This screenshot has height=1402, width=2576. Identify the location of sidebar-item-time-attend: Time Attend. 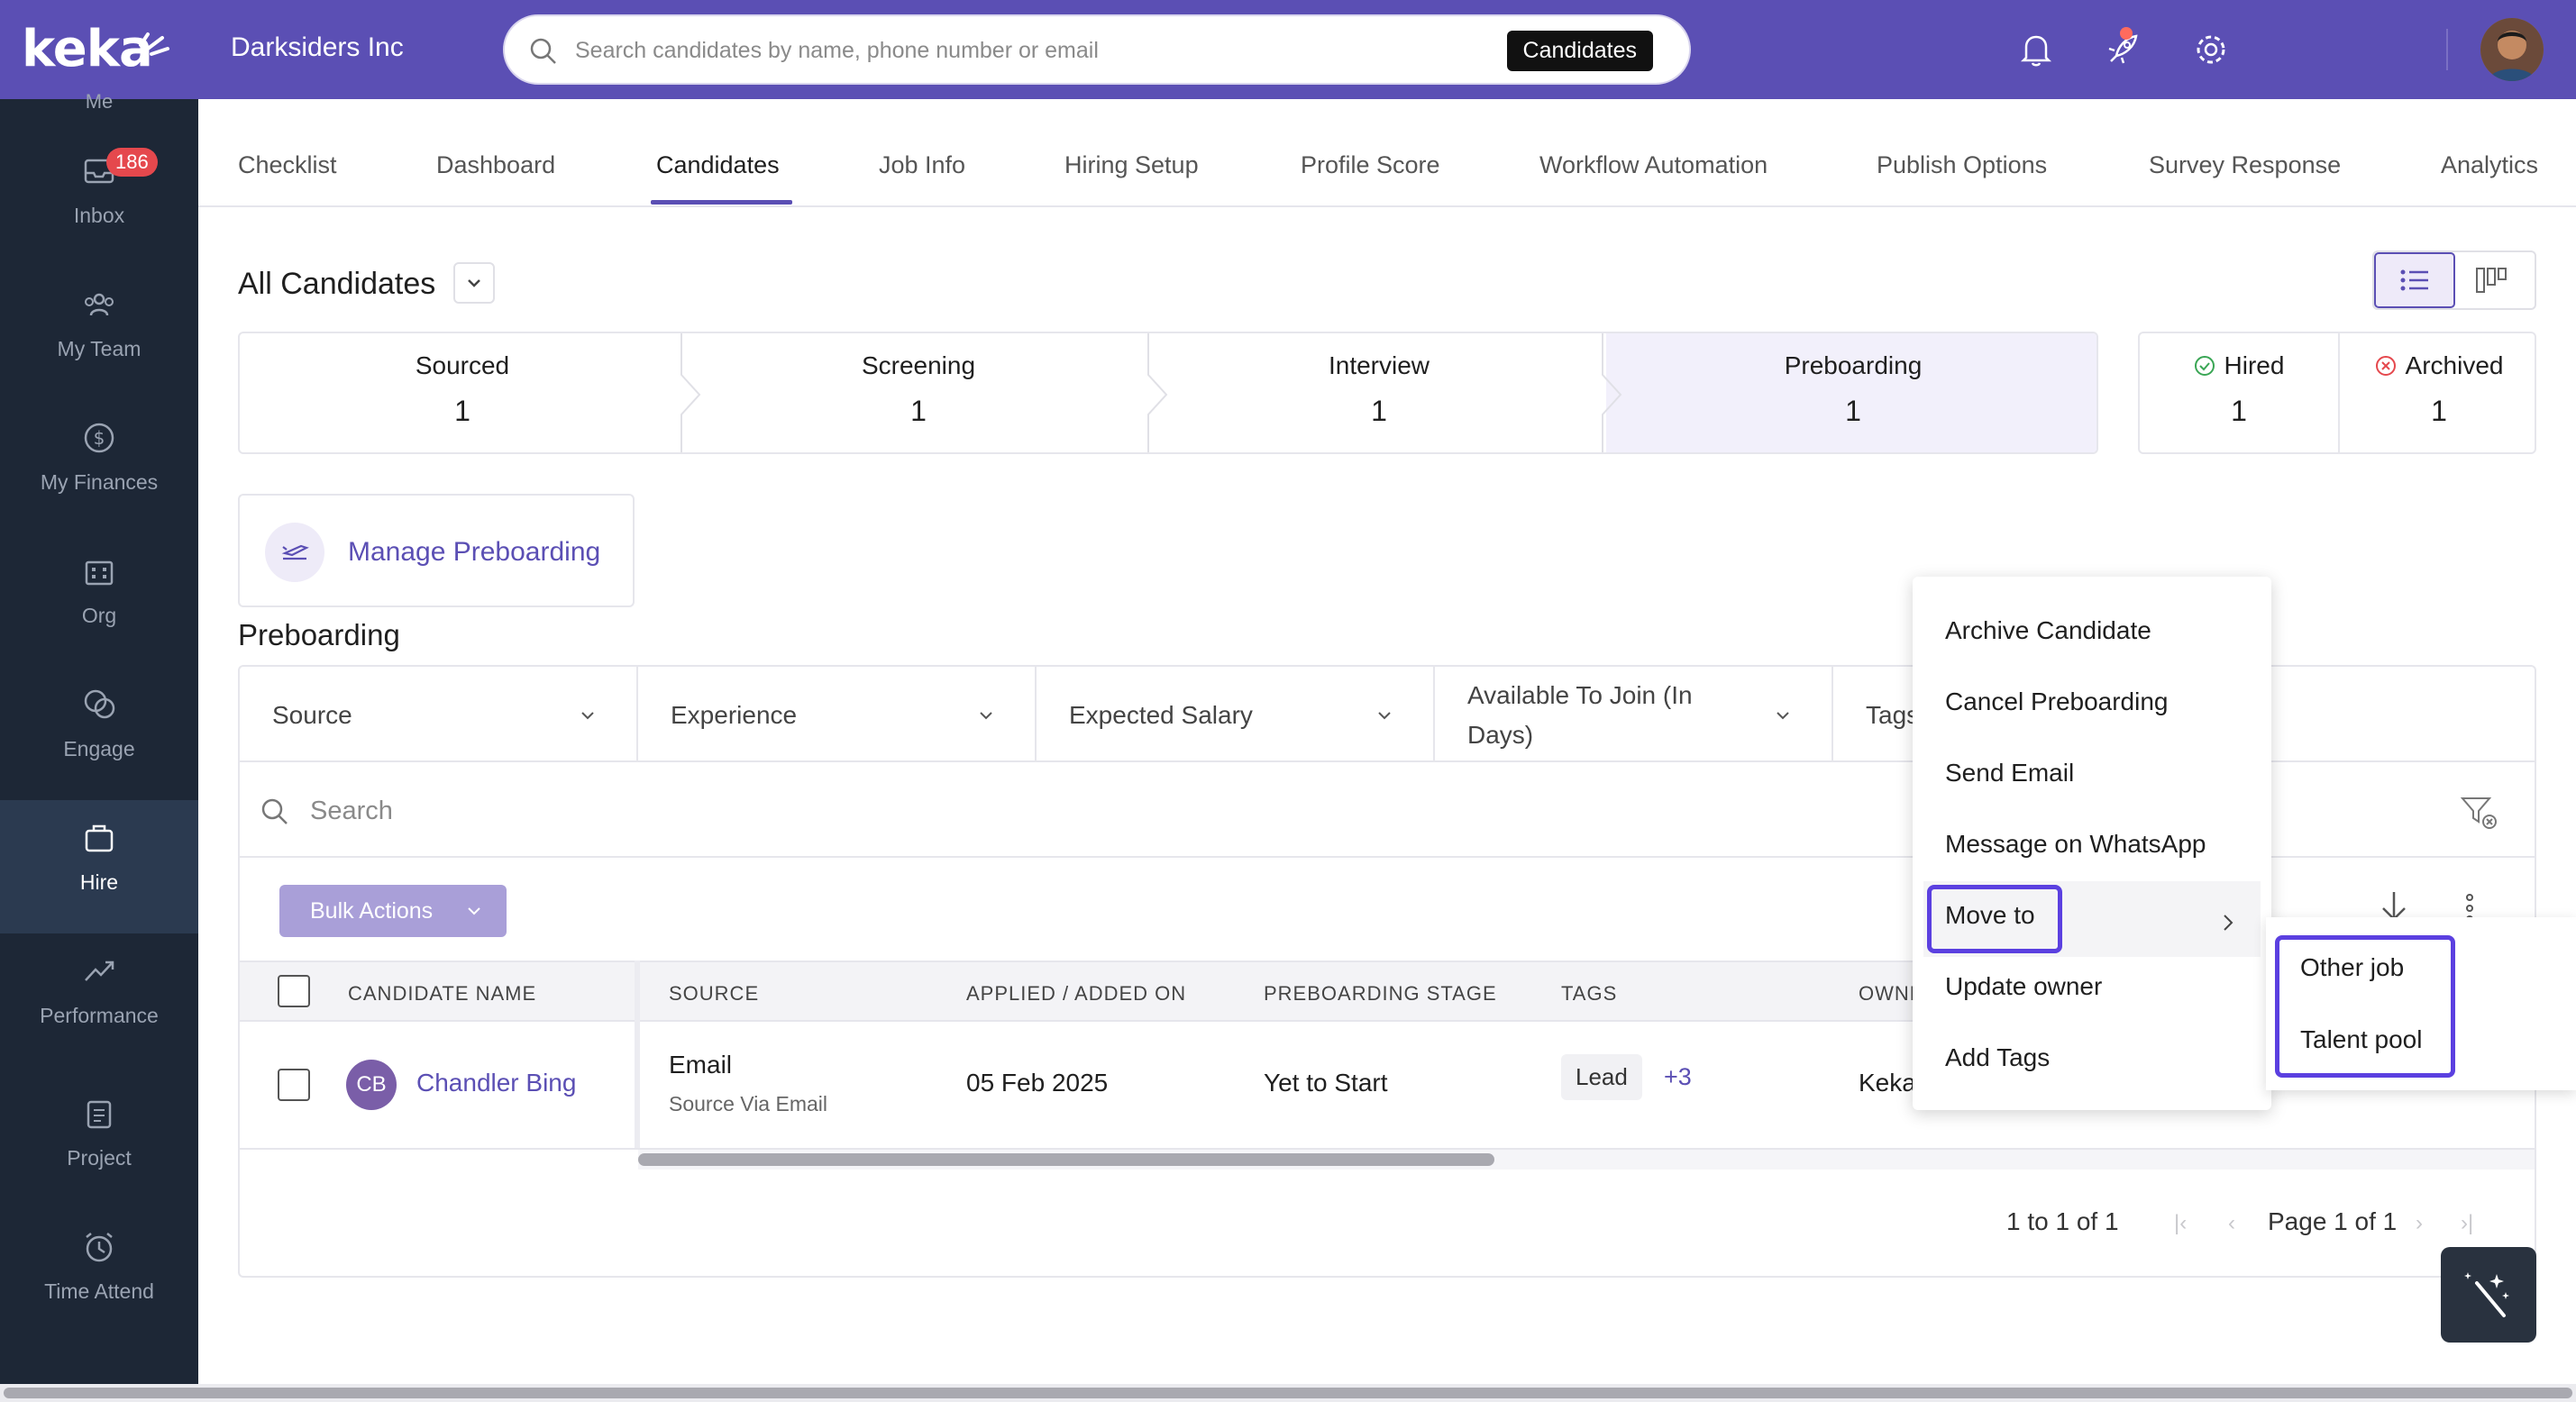
(99, 1276).